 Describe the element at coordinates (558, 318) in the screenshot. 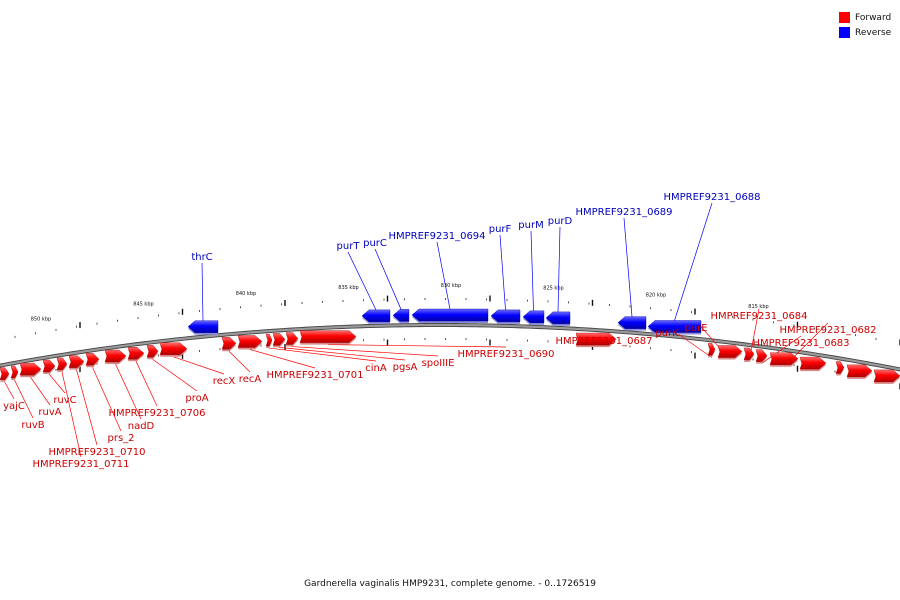

I see `gene-purd` at that location.